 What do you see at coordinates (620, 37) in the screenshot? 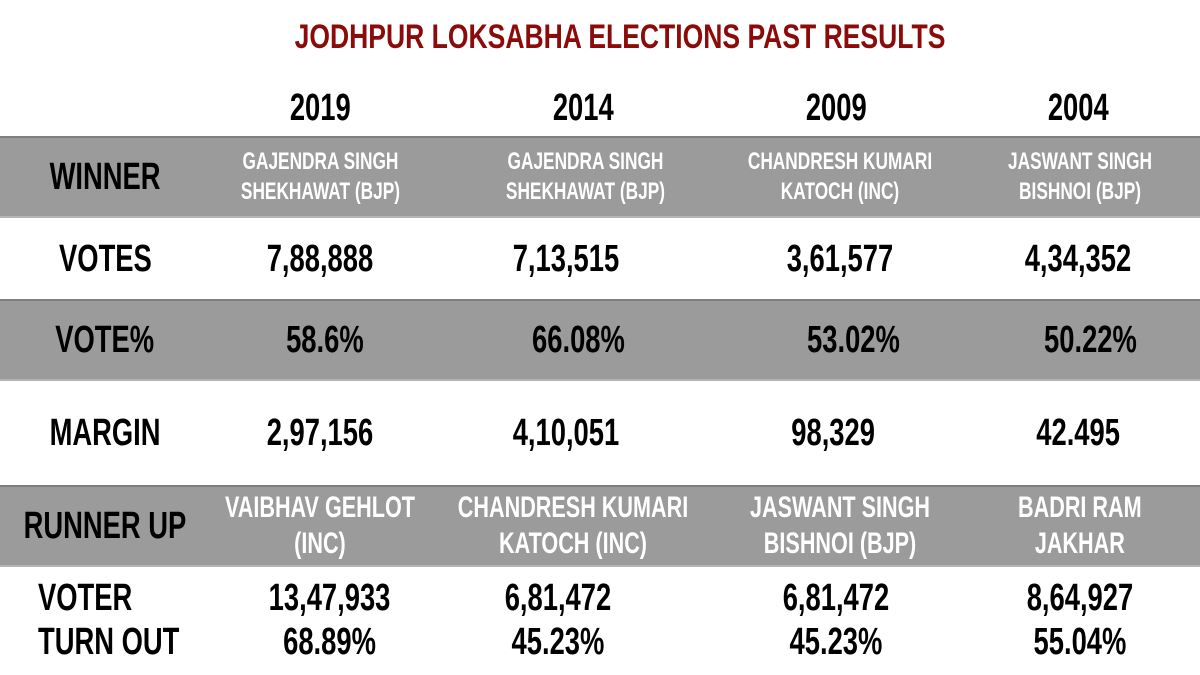
I see `page-title: JODHPUR LOKSABHA ELECTIONS PAST RESULTS` at bounding box center [620, 37].